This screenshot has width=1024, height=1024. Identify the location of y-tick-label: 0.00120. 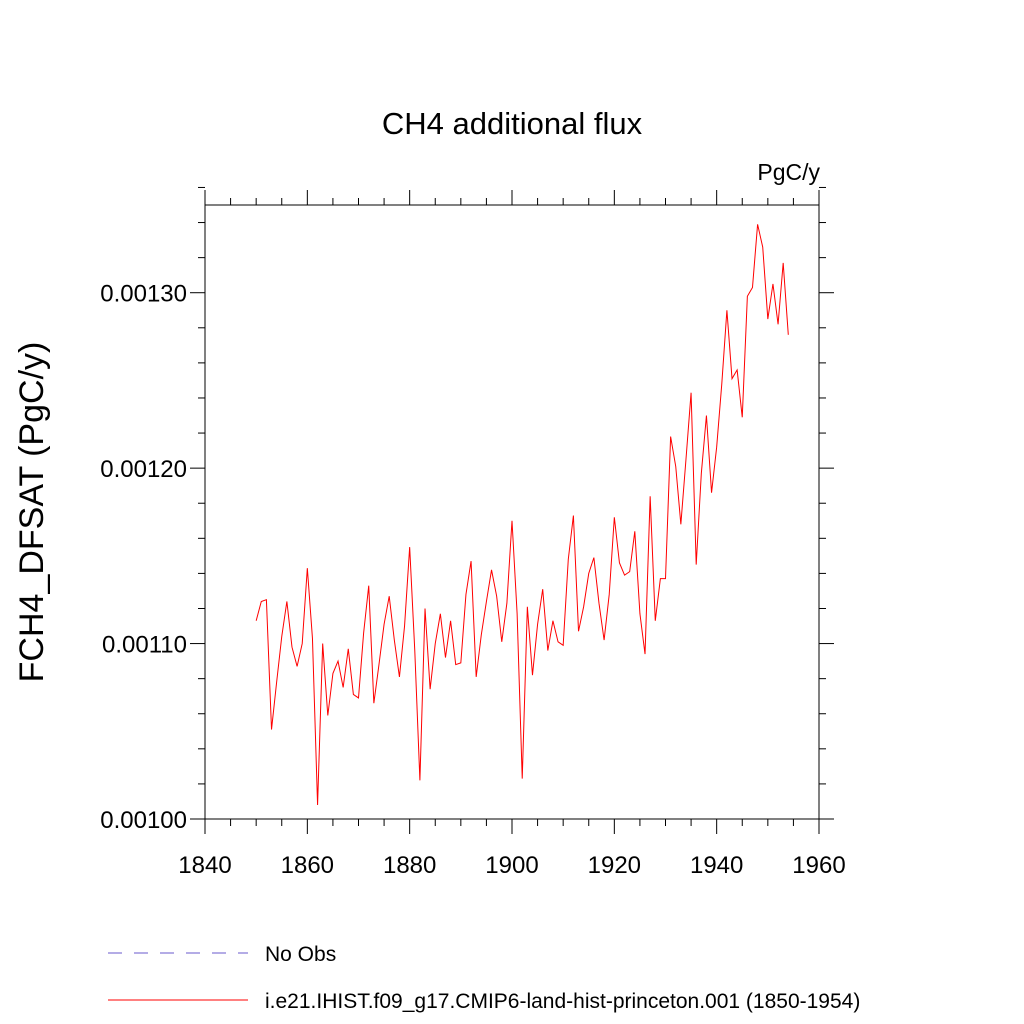
(143, 469).